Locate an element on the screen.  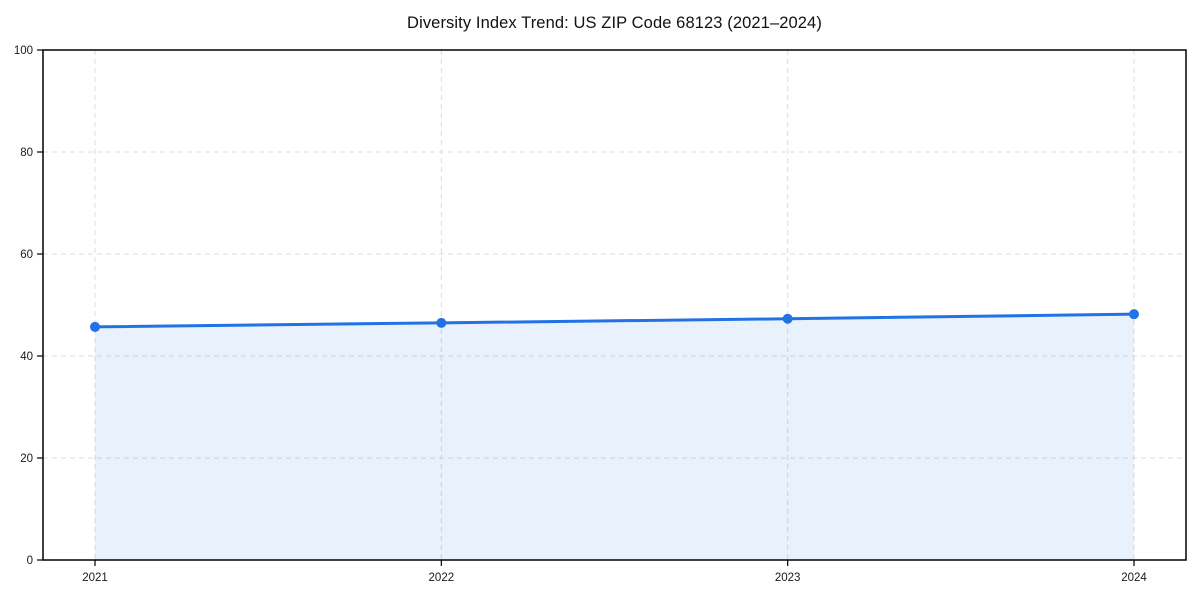
y-tick-label: 0 is located at coordinates (30, 561).